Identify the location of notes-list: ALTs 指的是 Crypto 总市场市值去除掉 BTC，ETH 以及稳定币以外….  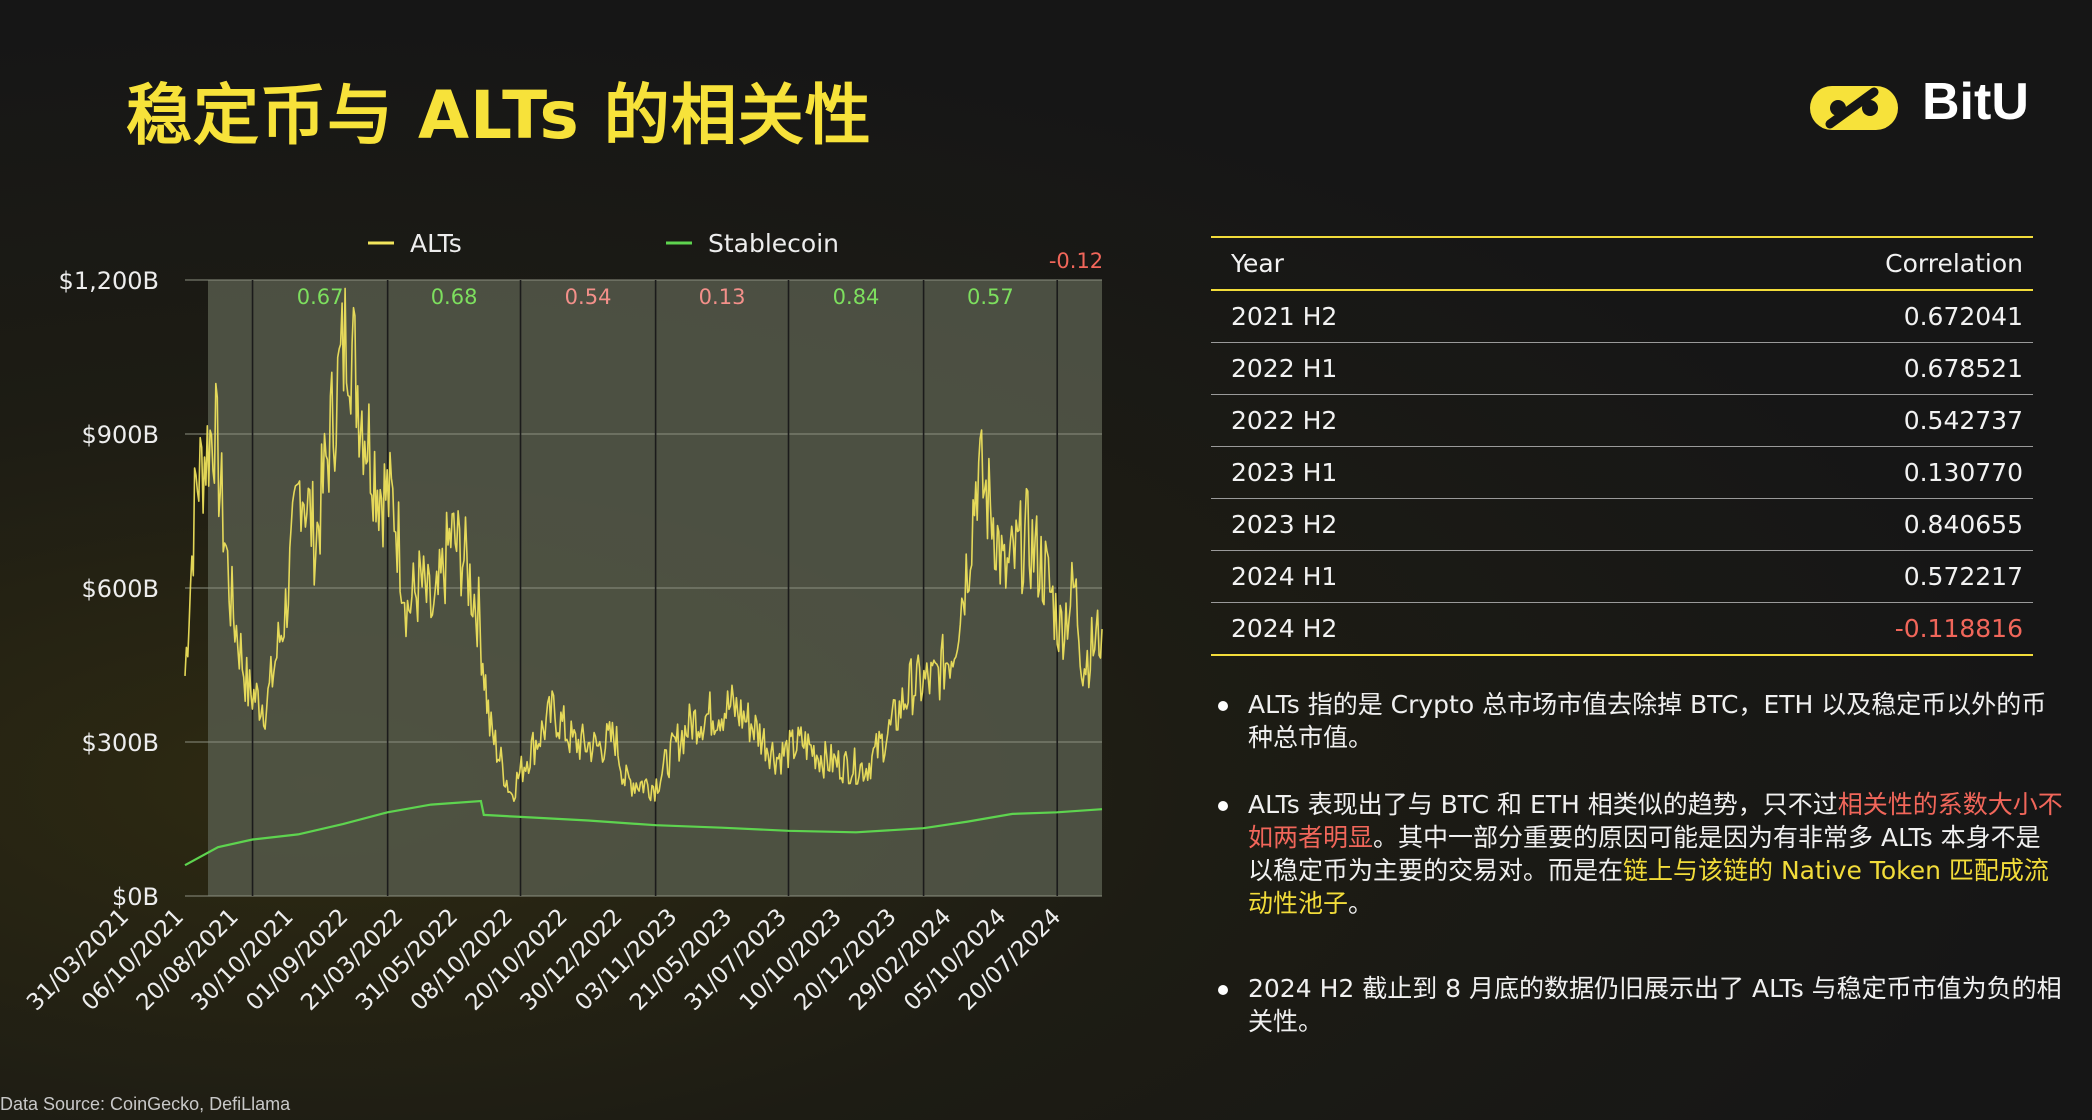
(1639, 863).